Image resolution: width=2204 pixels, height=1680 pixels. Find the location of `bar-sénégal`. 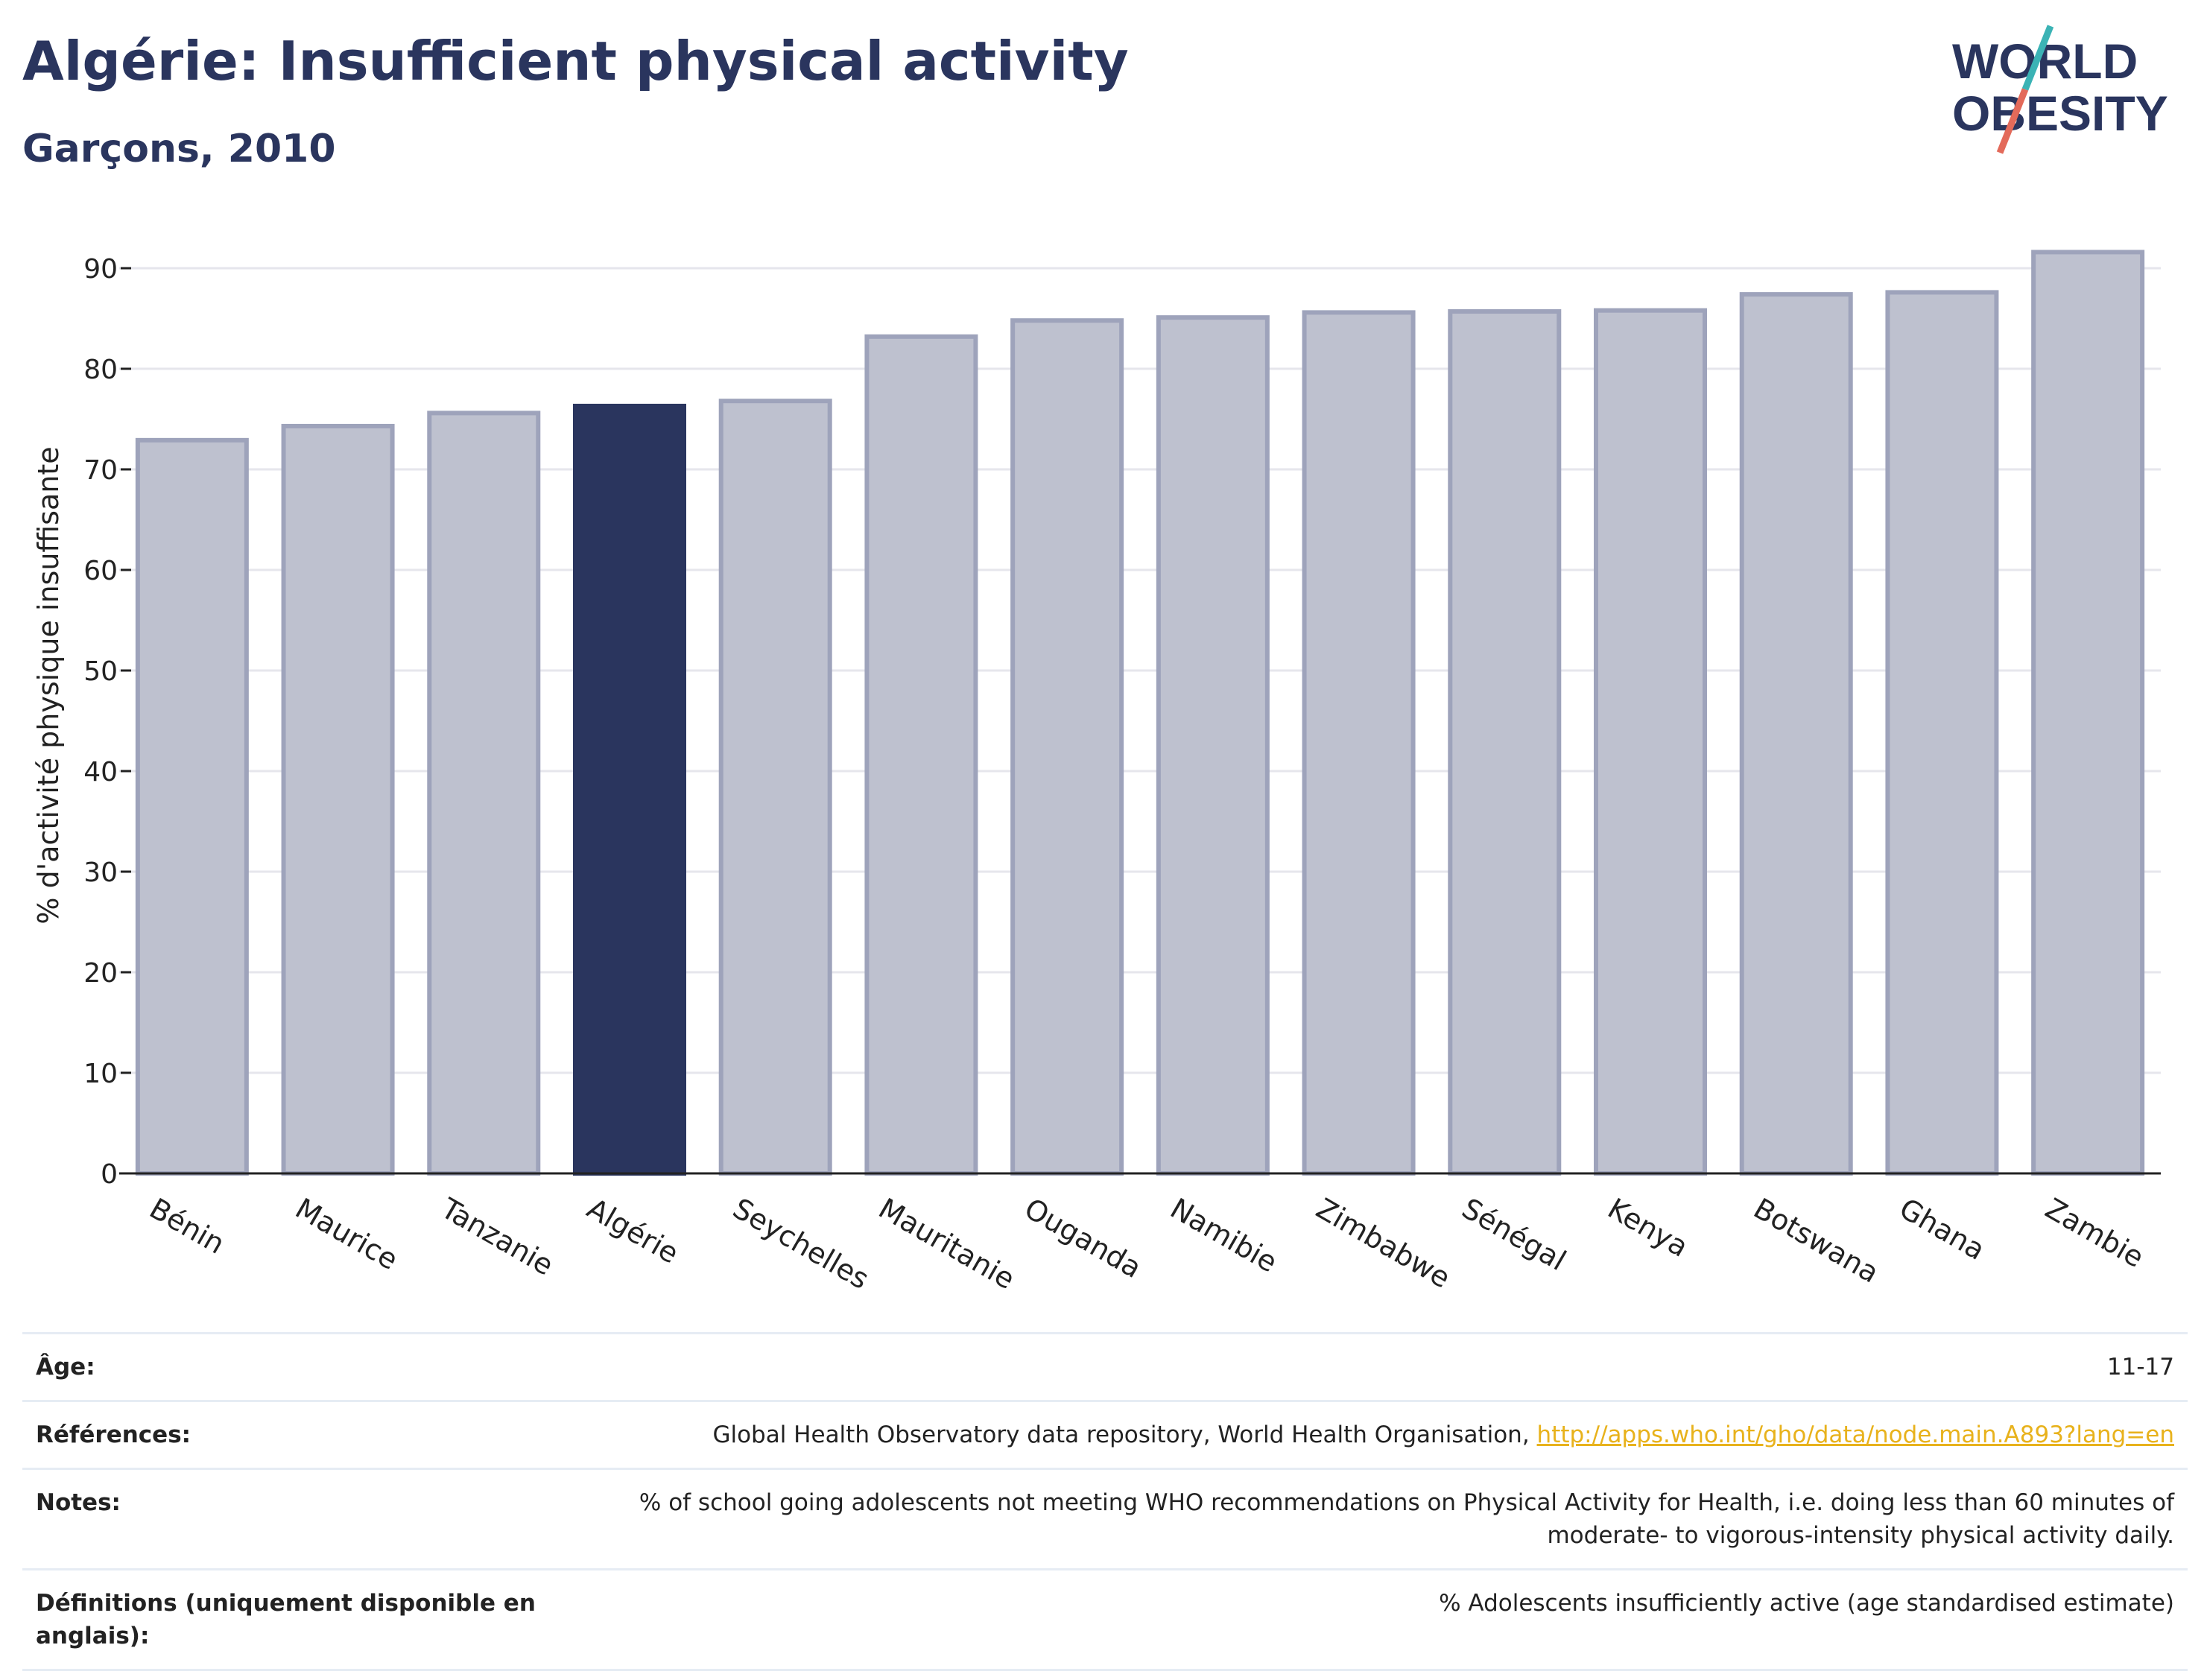

bar-sénégal is located at coordinates (1505, 742).